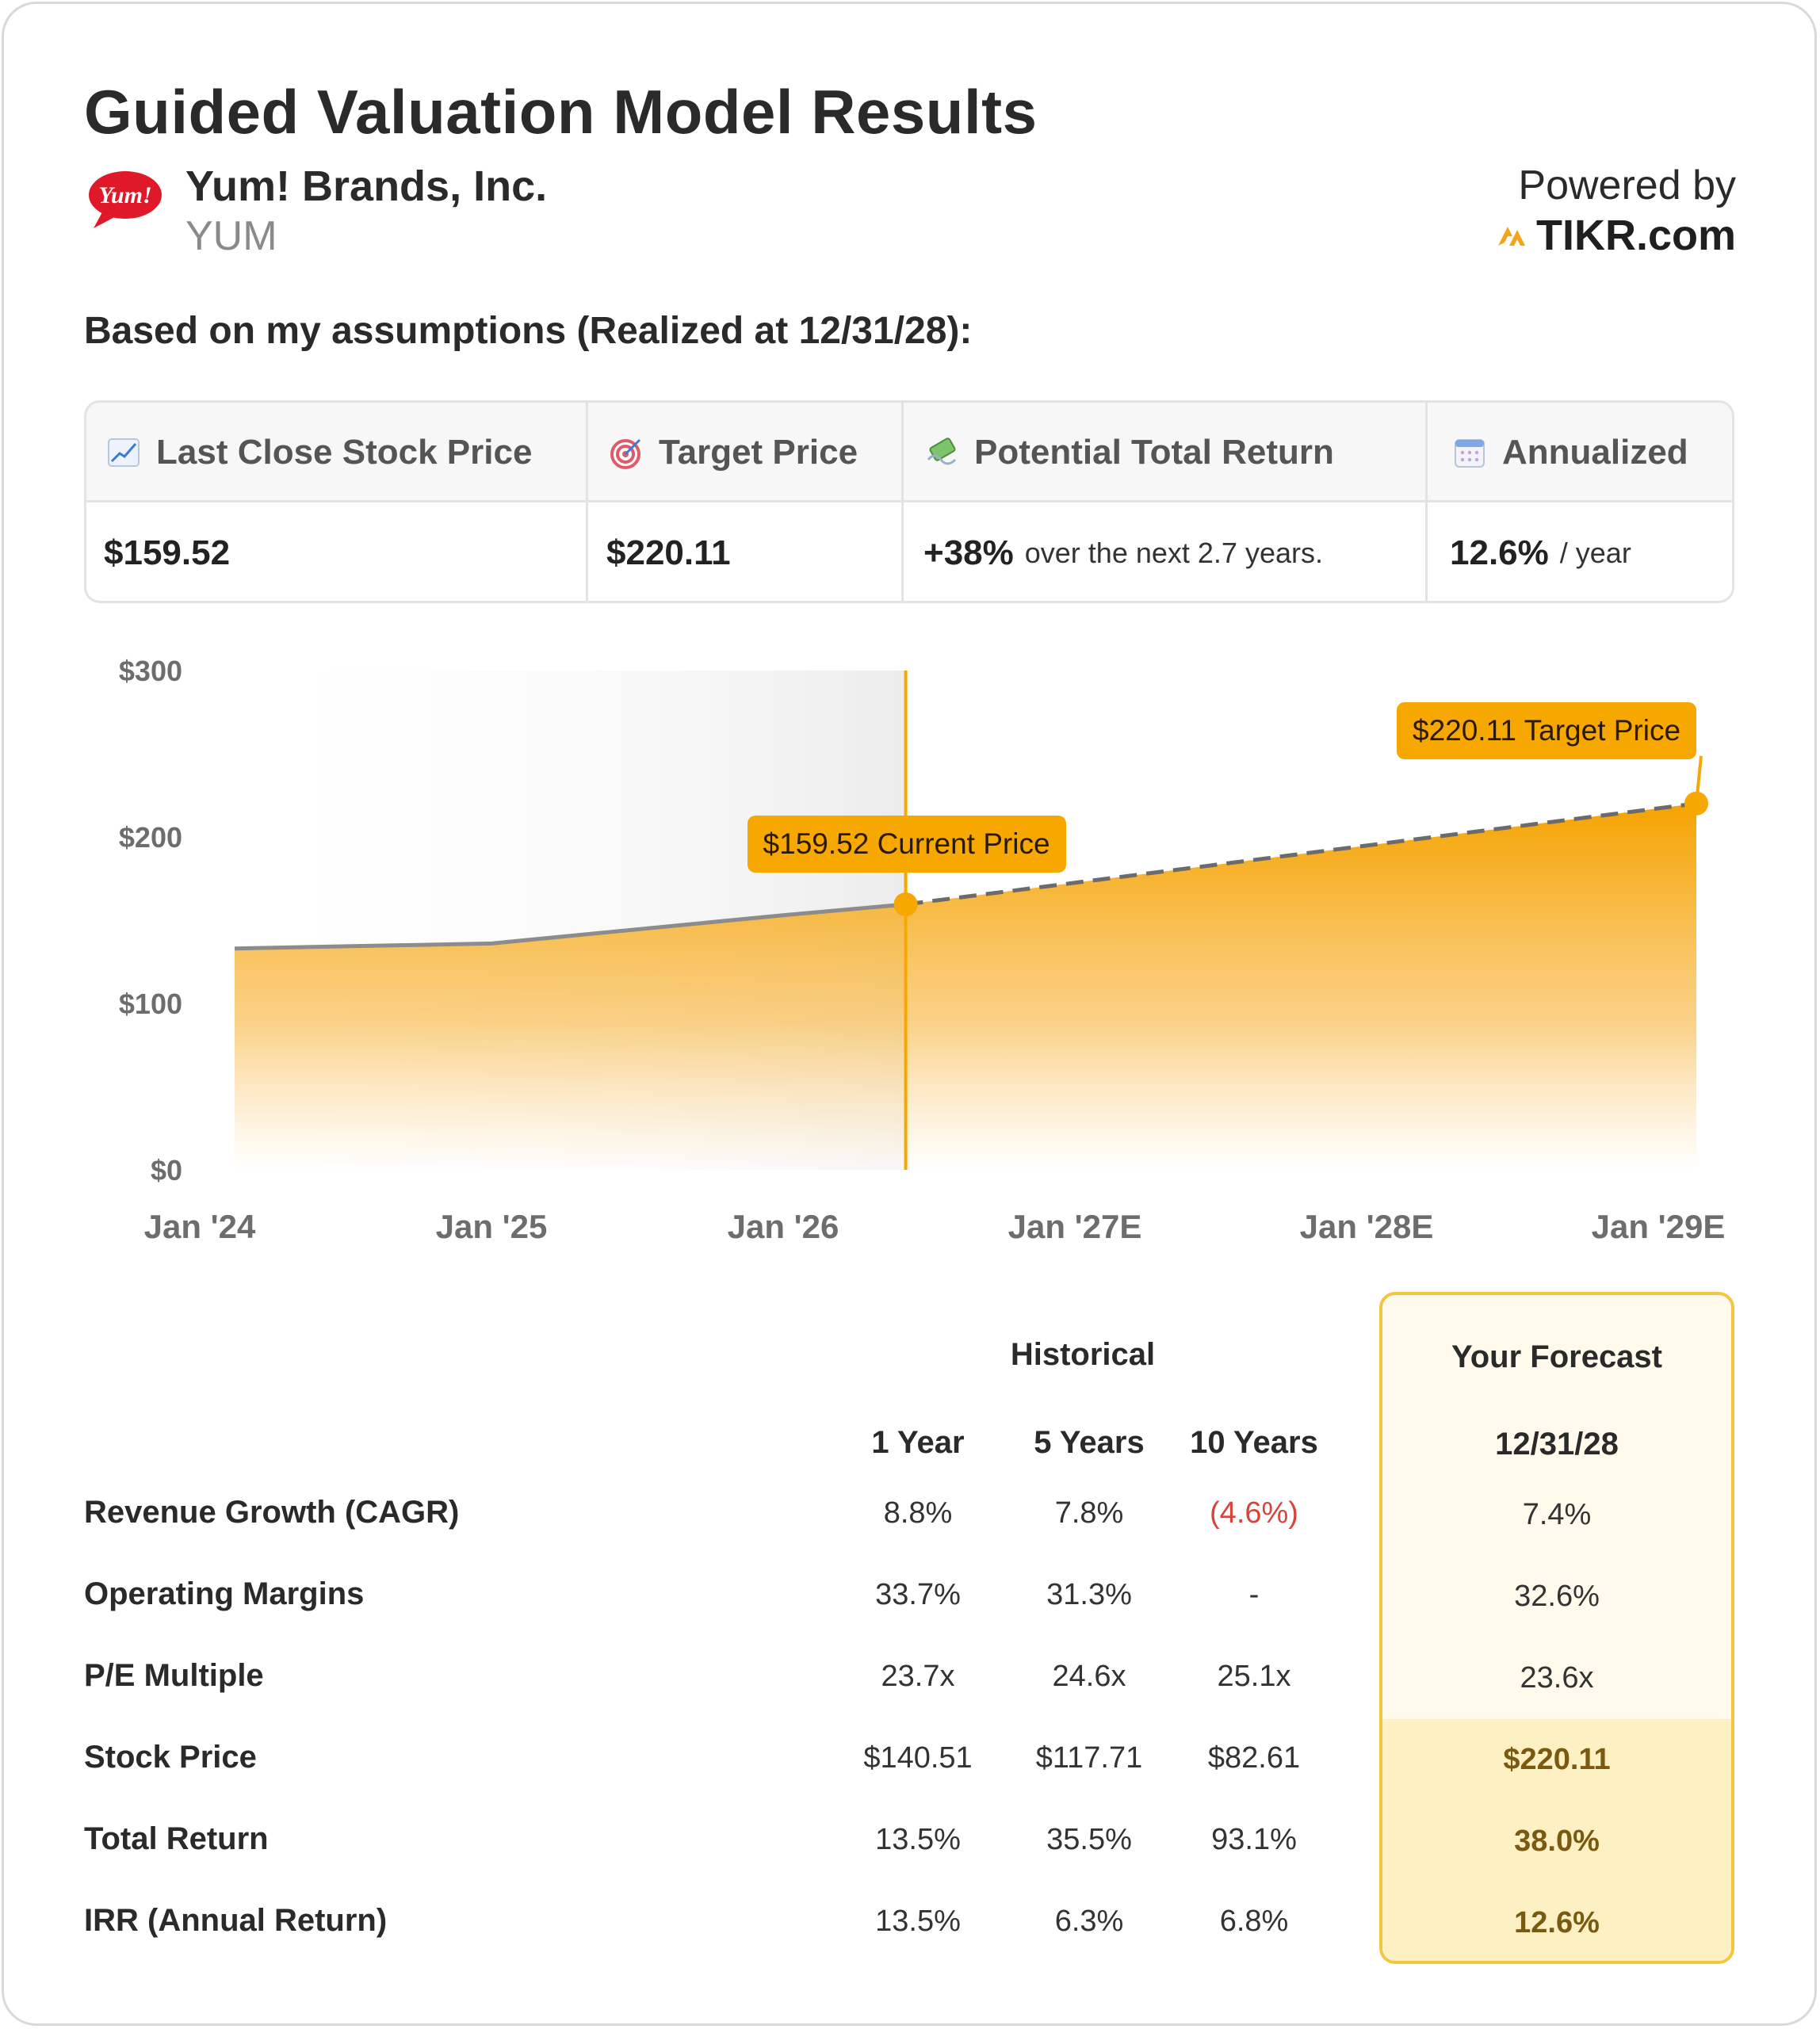  I want to click on table-cell: $82.61, so click(1254, 1758).